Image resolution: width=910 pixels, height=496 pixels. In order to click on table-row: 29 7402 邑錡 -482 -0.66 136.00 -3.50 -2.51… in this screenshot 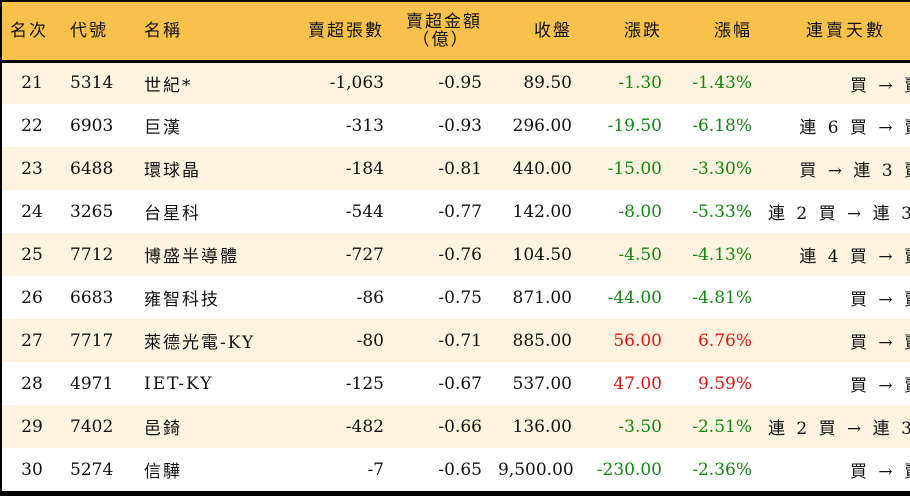, I will do `click(456, 426)`.